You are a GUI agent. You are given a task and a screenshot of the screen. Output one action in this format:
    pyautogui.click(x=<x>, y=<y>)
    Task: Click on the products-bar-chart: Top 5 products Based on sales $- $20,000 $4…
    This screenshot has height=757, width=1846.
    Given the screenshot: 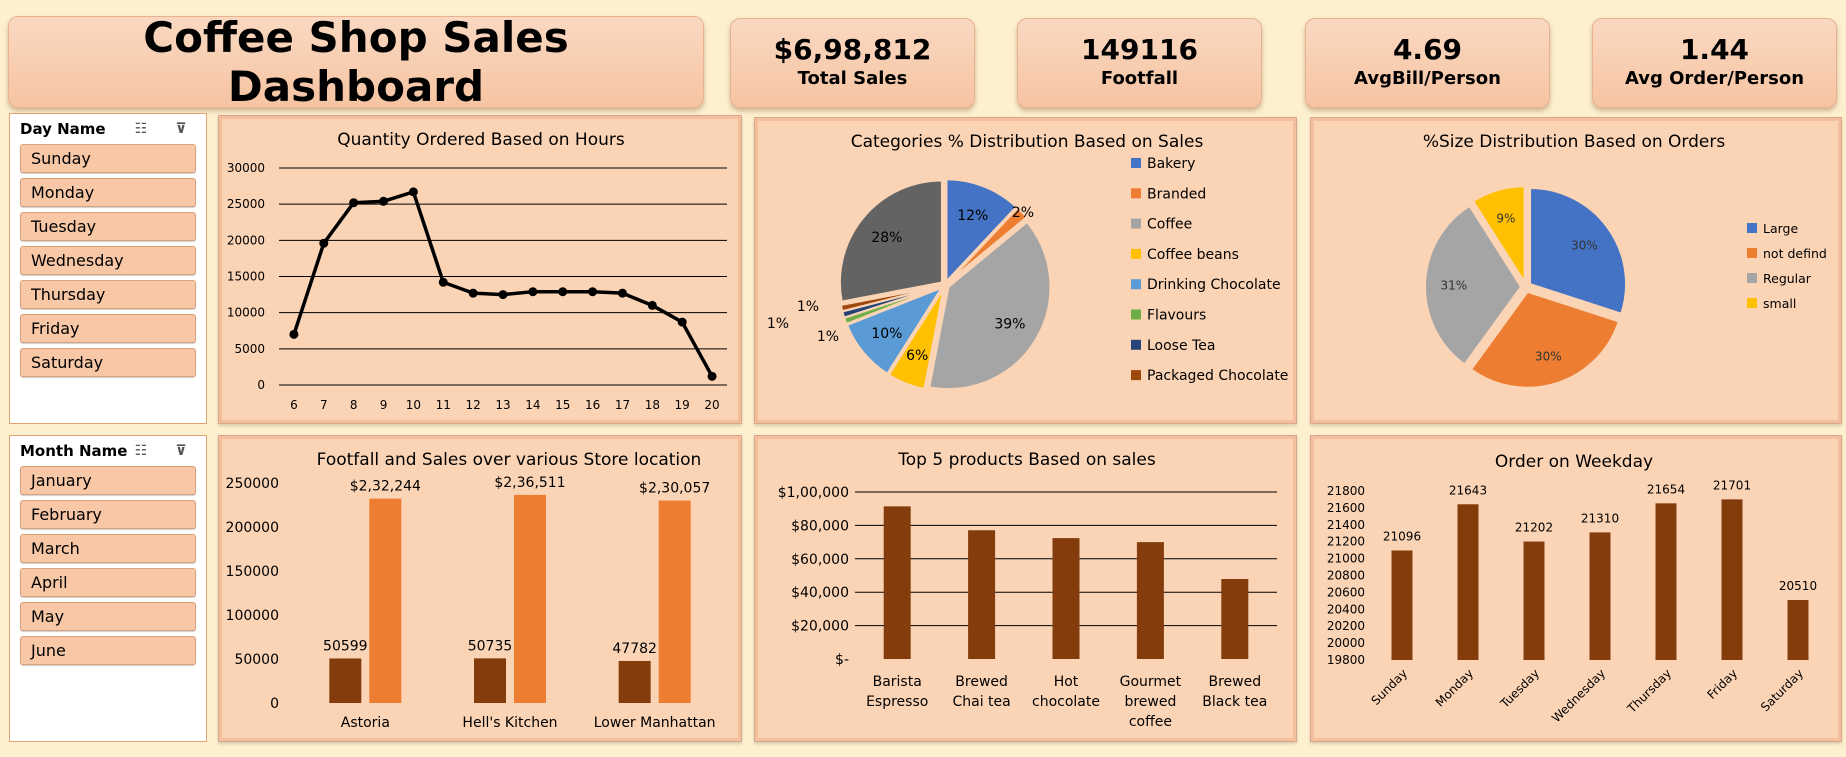 What is the action you would take?
    pyautogui.click(x=1027, y=590)
    